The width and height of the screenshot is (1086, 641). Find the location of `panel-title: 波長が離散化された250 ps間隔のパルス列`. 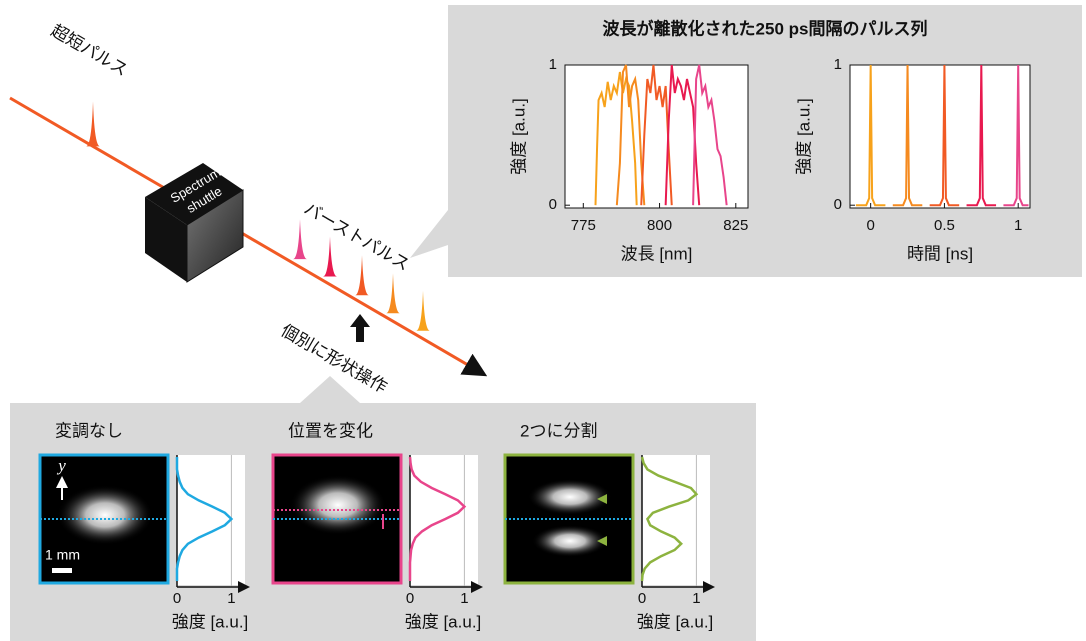

panel-title: 波長が離散化された250 ps間隔のパルス列 is located at coordinates (765, 28).